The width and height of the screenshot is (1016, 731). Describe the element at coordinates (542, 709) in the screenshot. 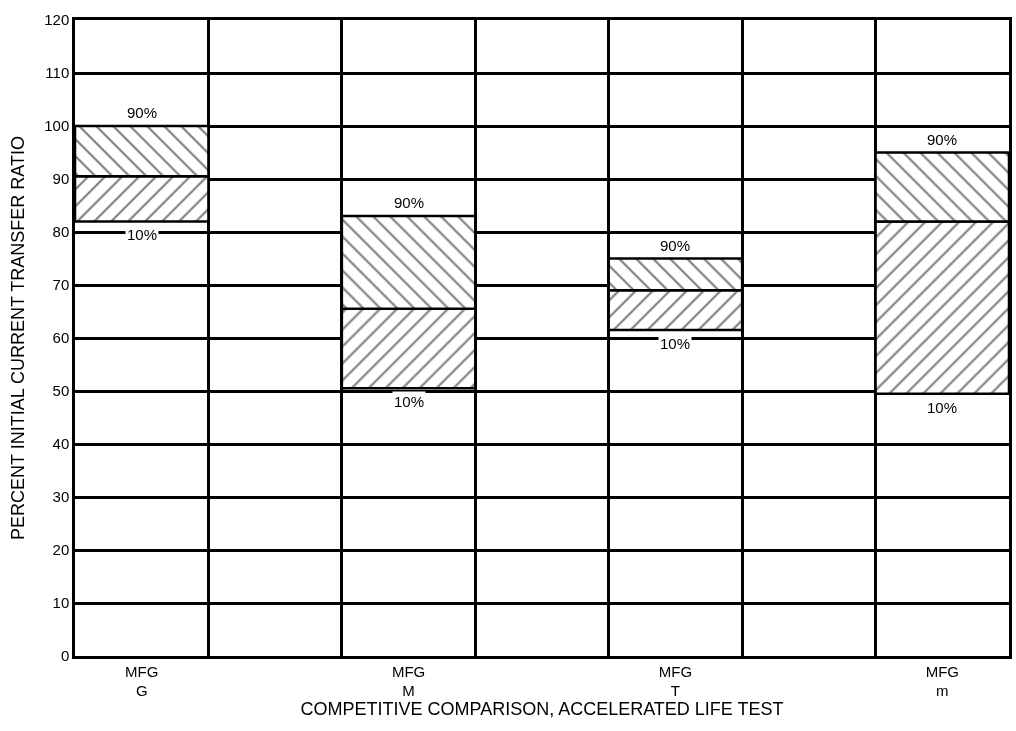

I see `x-axis-title: COMPETITIVE COMPARISON, ACCELERATED LIFE TEST` at that location.